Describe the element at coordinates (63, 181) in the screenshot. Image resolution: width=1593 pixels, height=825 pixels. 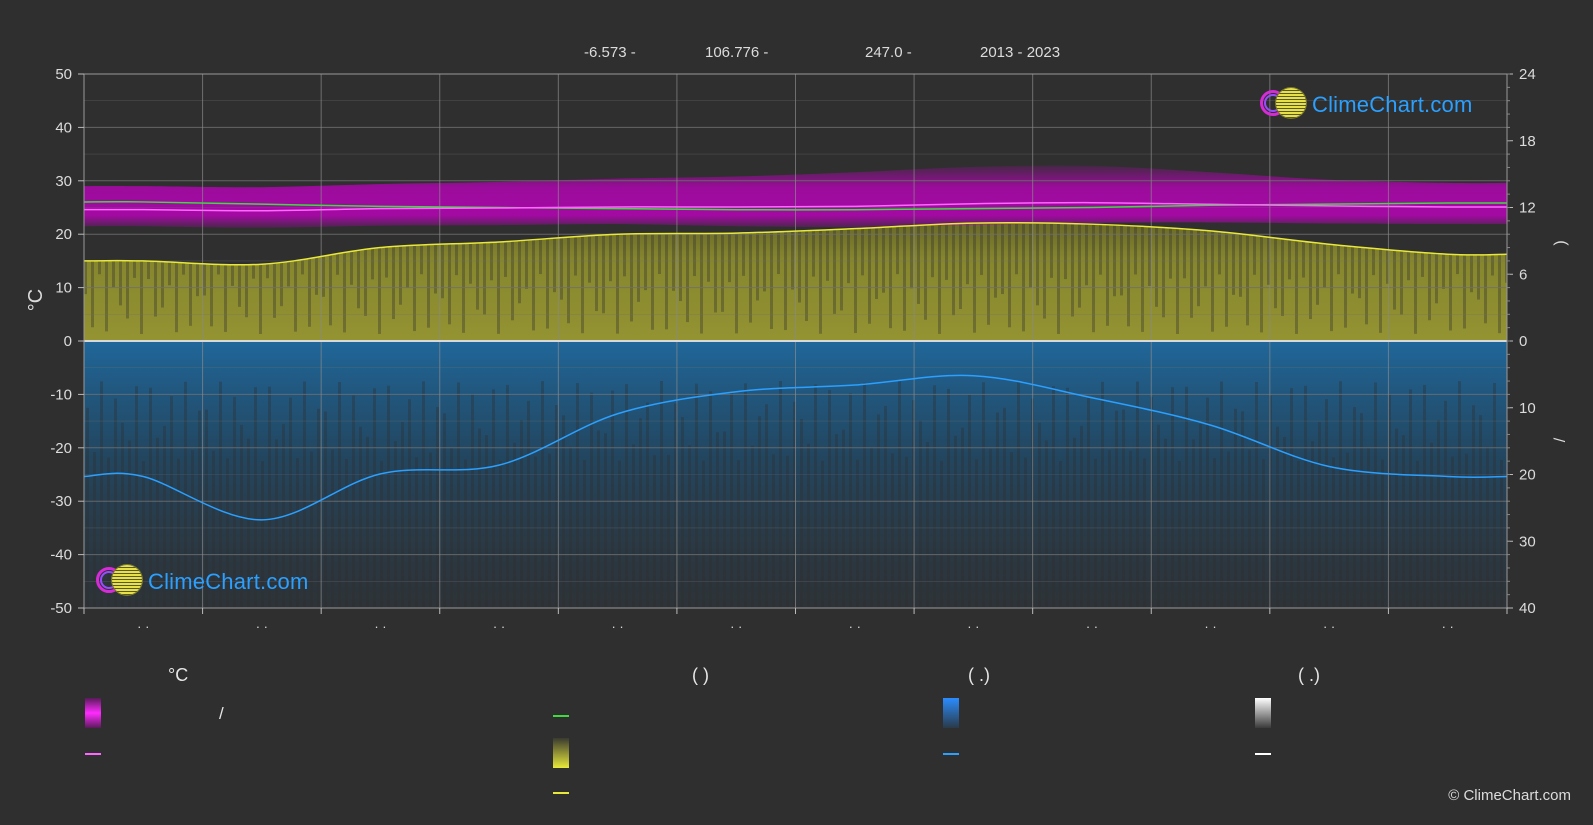
I see `y-left-tick-label: 30` at that location.